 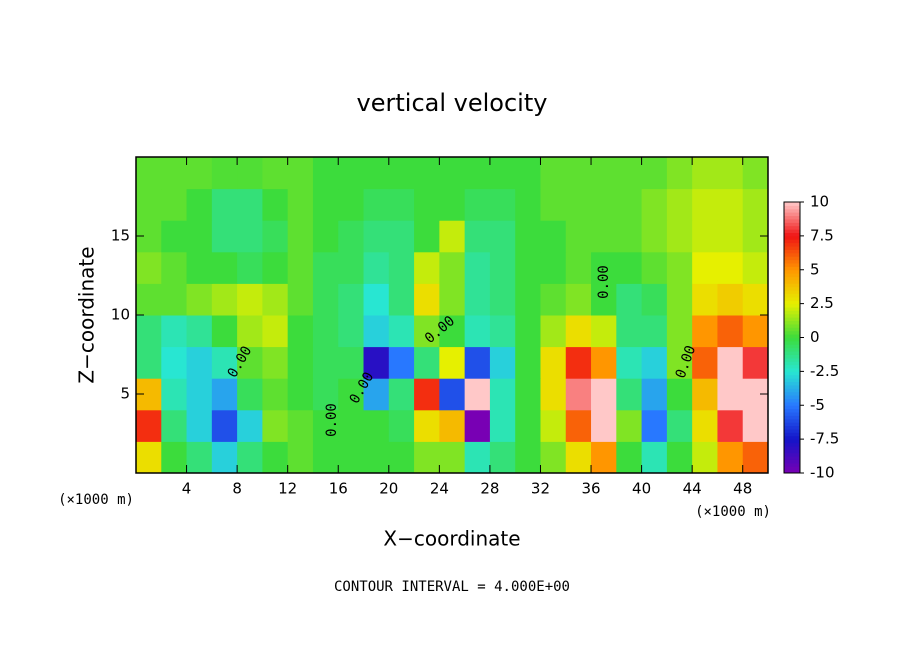 What do you see at coordinates (824, 439) in the screenshot?
I see `colorbar-tick-label: -7.5` at bounding box center [824, 439].